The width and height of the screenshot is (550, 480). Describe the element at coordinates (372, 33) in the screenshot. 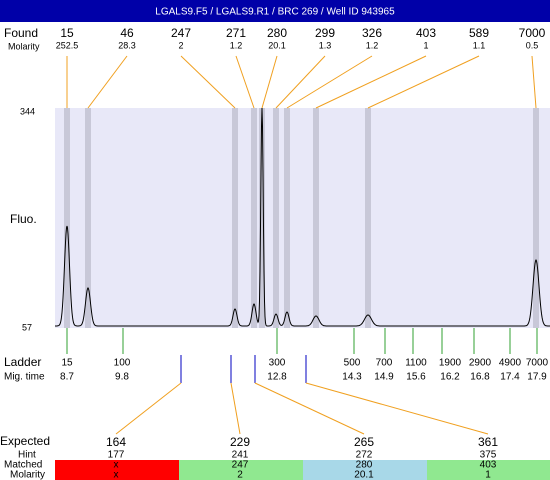

I see `found-size: 326` at that location.